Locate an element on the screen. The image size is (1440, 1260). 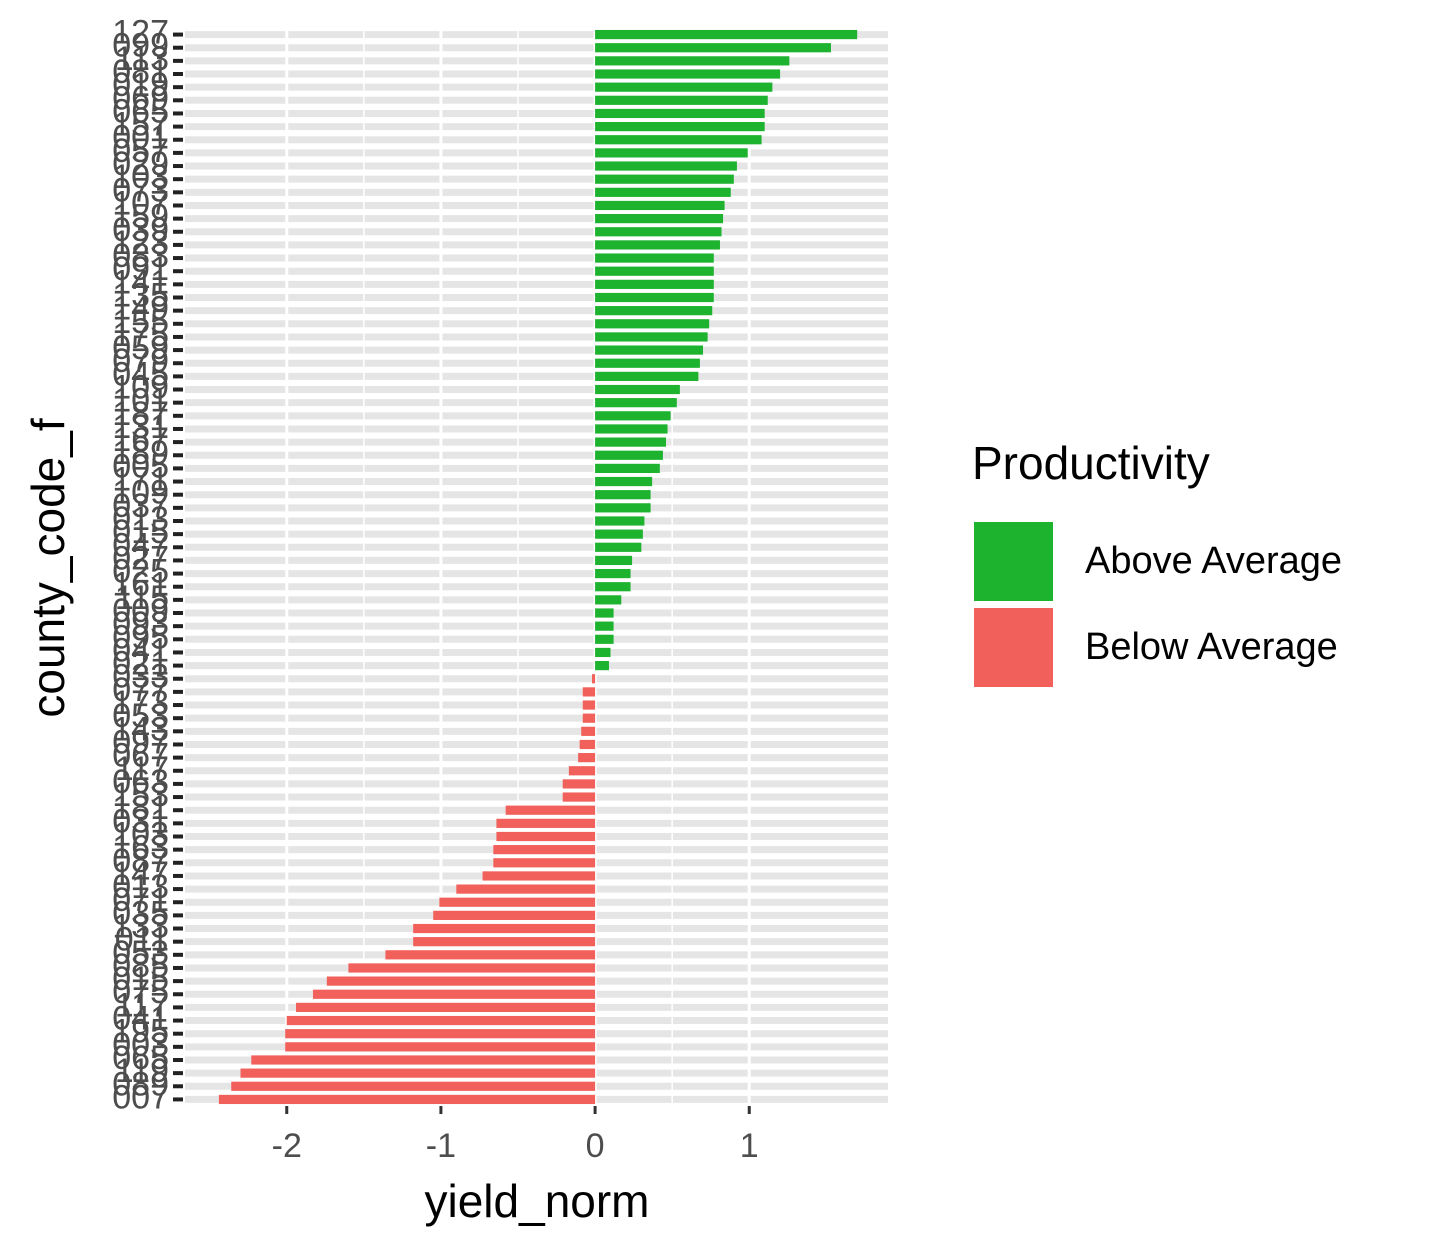
y-tick-label: 047 is located at coordinates (140, 545).